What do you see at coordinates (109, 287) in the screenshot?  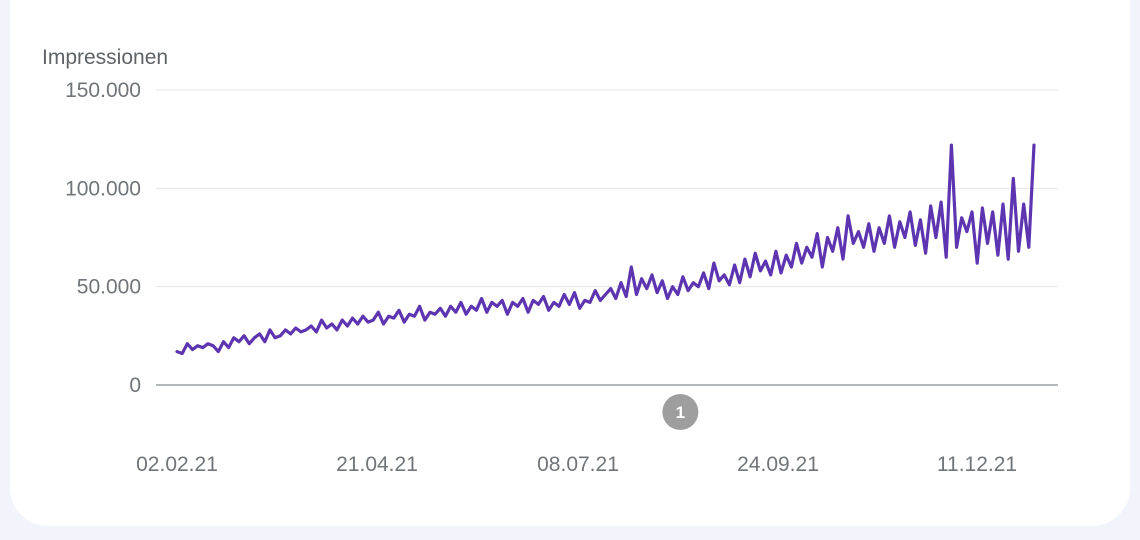 I see `y-tick-label: 50.000` at bounding box center [109, 287].